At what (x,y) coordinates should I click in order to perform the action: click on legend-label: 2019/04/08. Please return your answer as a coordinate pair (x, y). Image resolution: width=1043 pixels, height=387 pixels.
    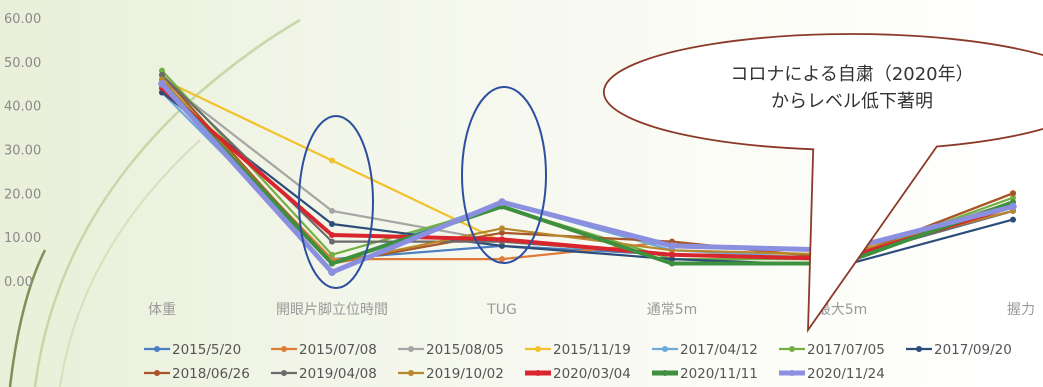
    Looking at the image, I should click on (338, 374).